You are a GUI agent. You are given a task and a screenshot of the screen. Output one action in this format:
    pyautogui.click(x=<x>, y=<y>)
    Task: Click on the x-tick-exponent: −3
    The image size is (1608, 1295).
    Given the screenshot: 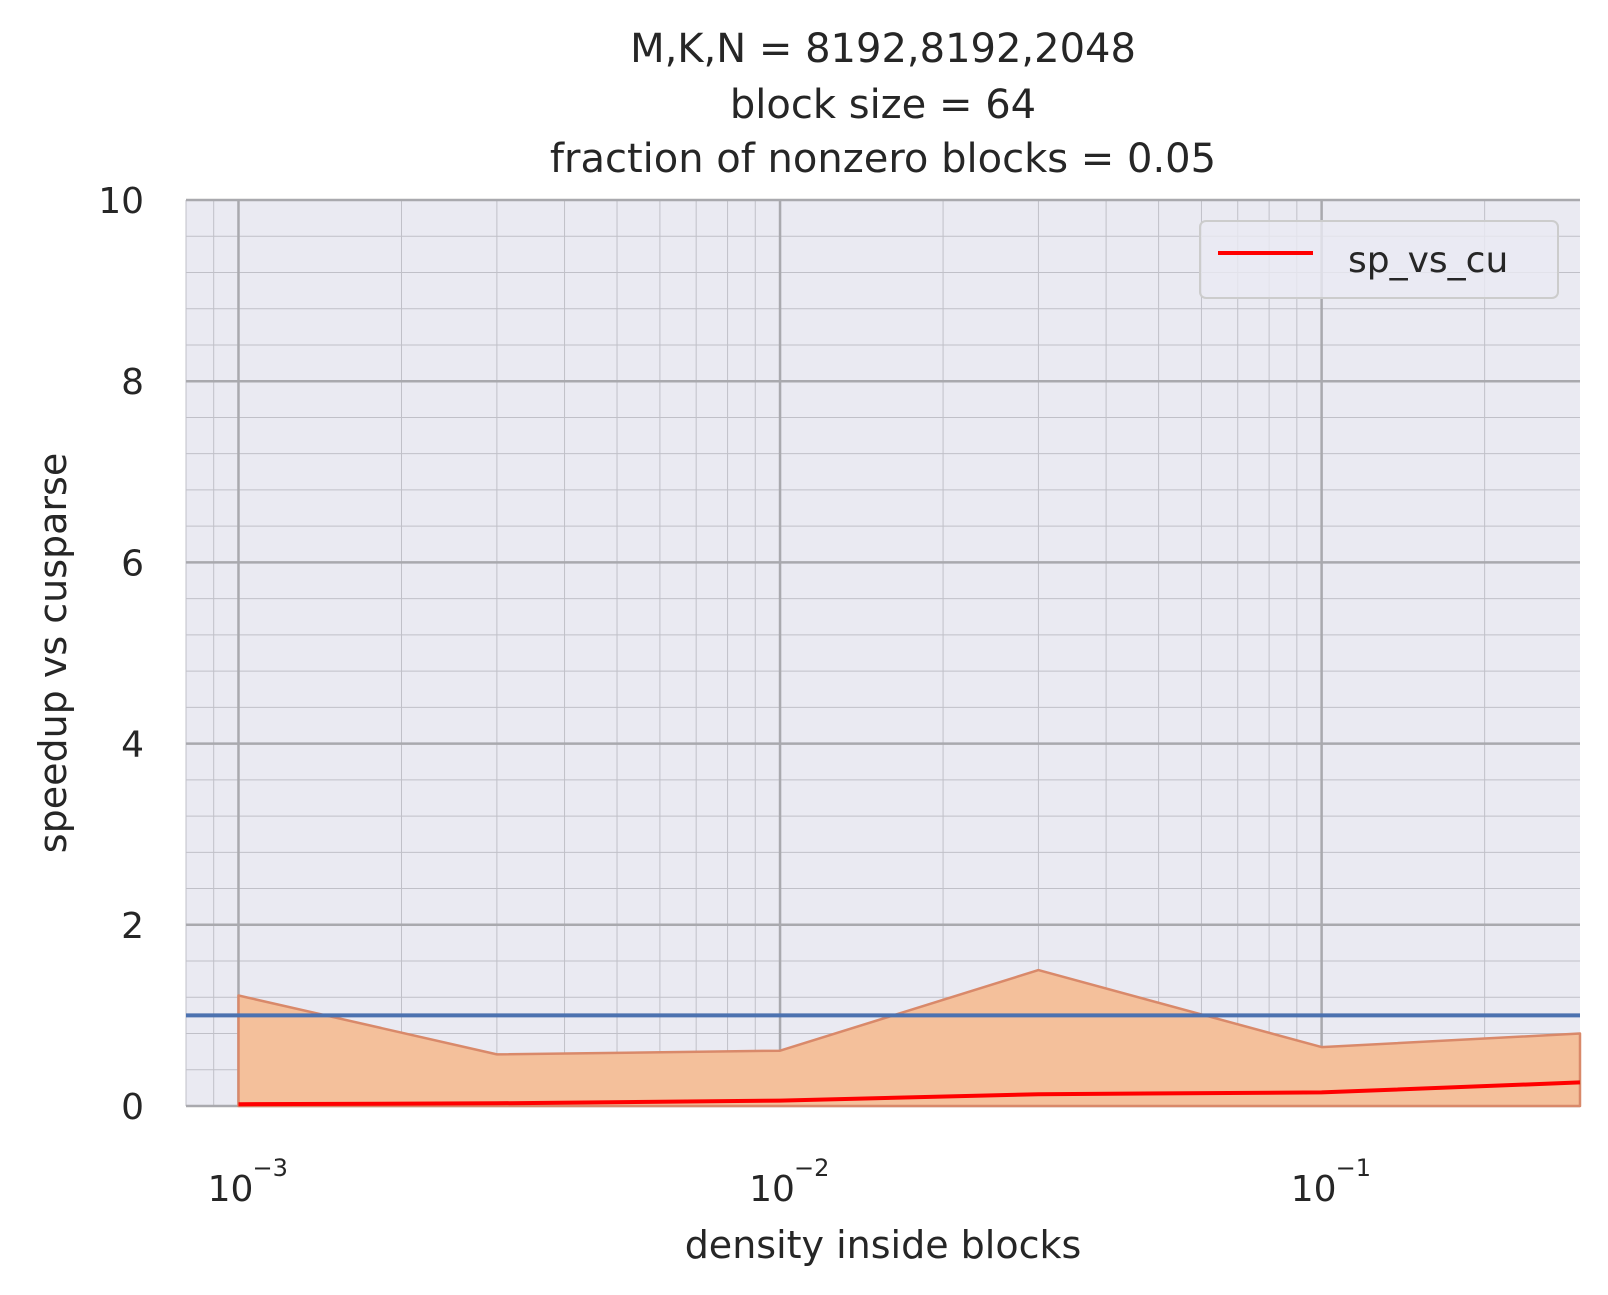 What is the action you would take?
    pyautogui.click(x=269, y=1168)
    